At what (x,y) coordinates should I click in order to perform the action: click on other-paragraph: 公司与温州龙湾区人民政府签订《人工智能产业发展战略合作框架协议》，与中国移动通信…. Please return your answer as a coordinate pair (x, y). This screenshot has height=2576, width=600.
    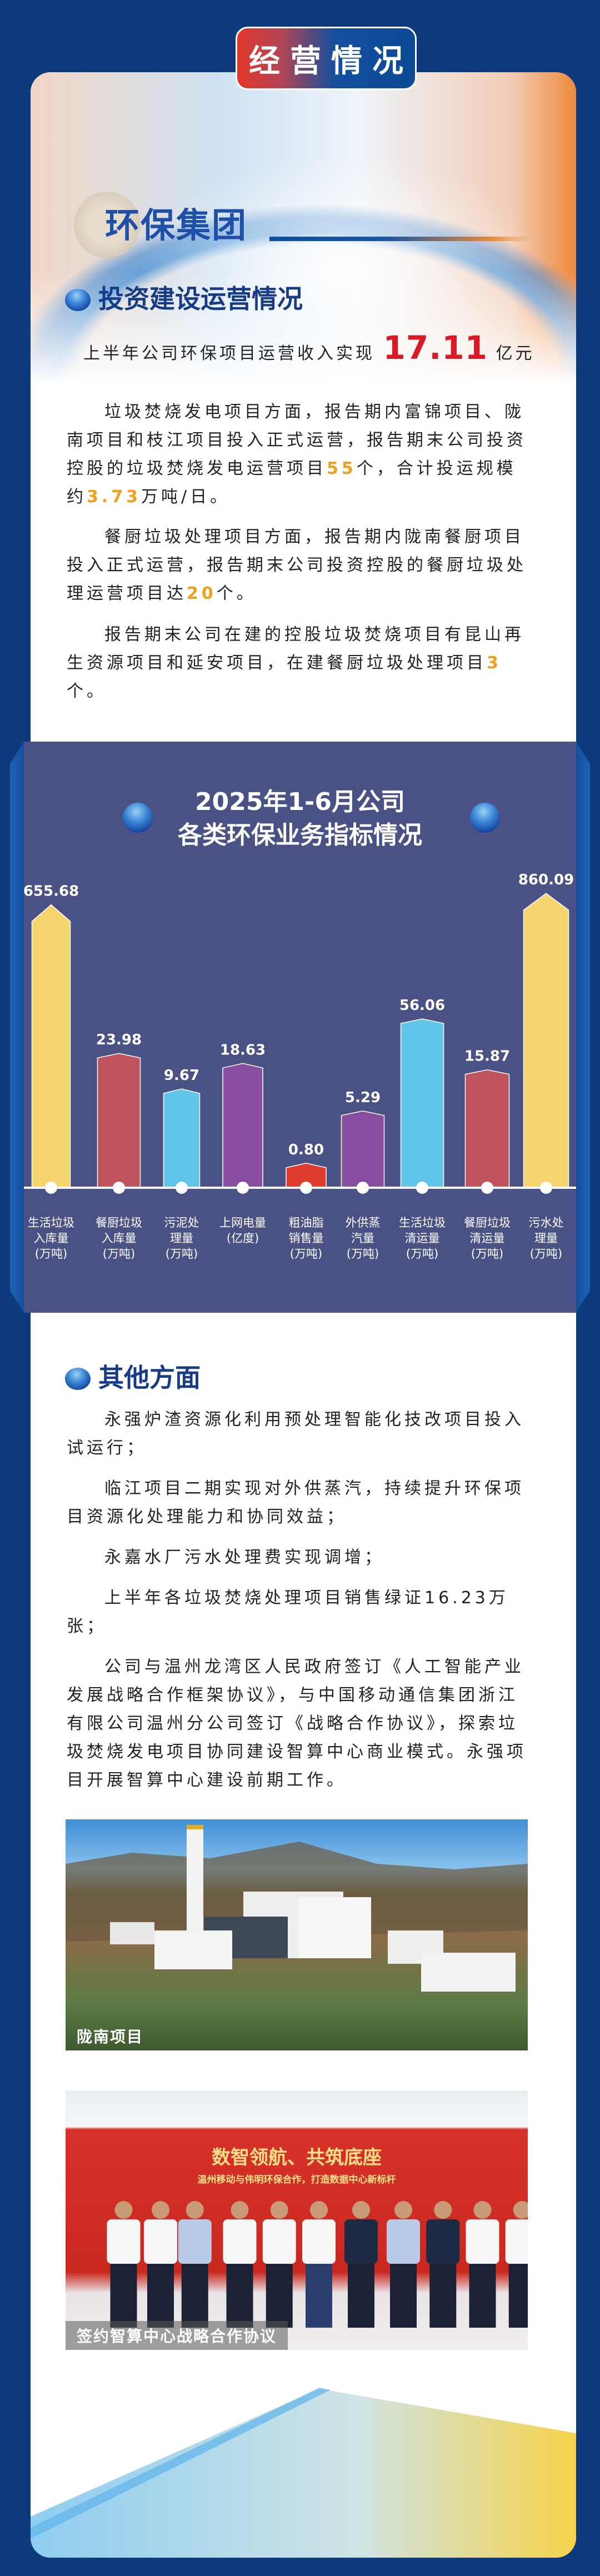
    Looking at the image, I should click on (297, 1723).